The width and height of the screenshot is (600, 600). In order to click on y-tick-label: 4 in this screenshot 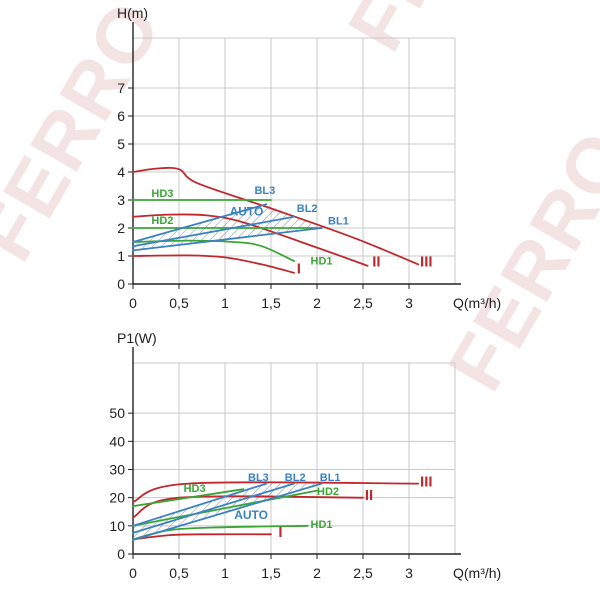, I will do `click(121, 172)`.